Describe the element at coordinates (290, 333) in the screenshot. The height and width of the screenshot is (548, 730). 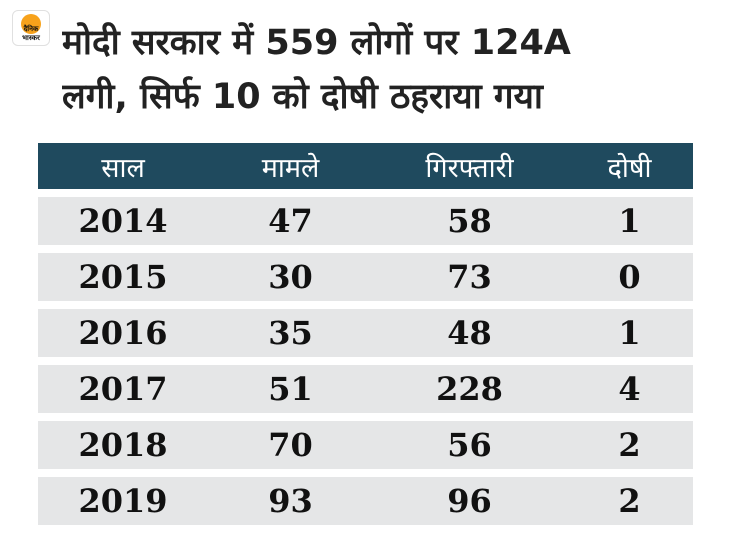
I see `cell-cases: 35` at that location.